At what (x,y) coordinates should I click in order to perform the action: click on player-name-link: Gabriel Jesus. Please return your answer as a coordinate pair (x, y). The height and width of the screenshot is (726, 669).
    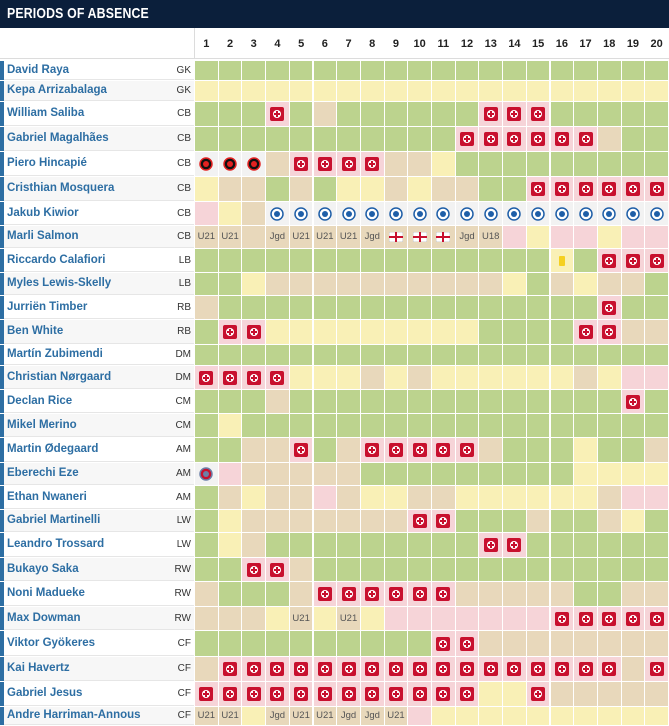
    Looking at the image, I should click on (45, 693).